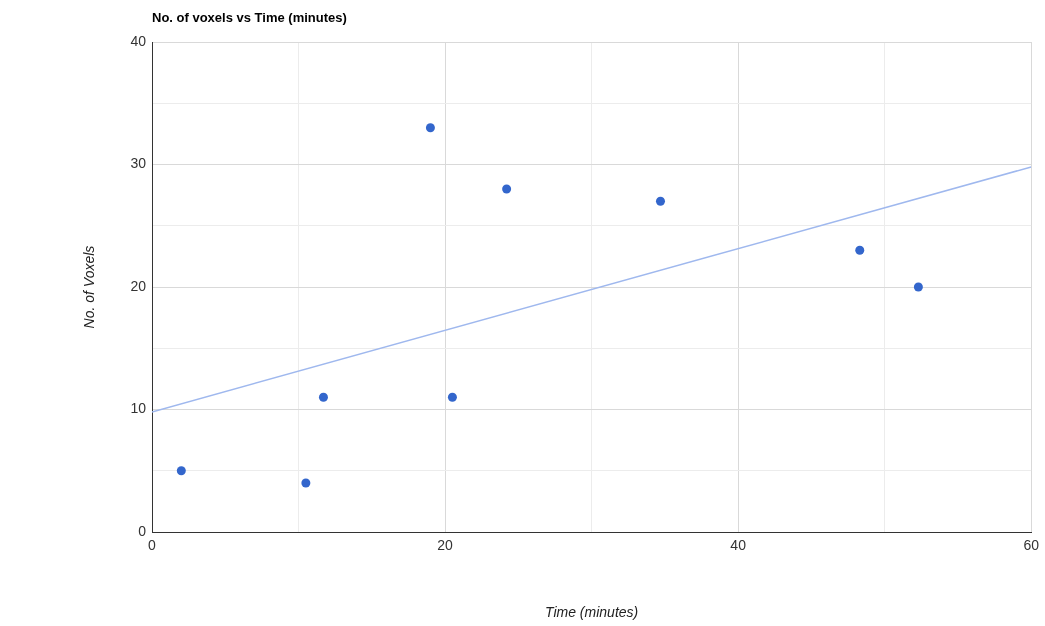 The height and width of the screenshot is (626, 1045). What do you see at coordinates (738, 545) in the screenshot?
I see `x-tick-label: 40` at bounding box center [738, 545].